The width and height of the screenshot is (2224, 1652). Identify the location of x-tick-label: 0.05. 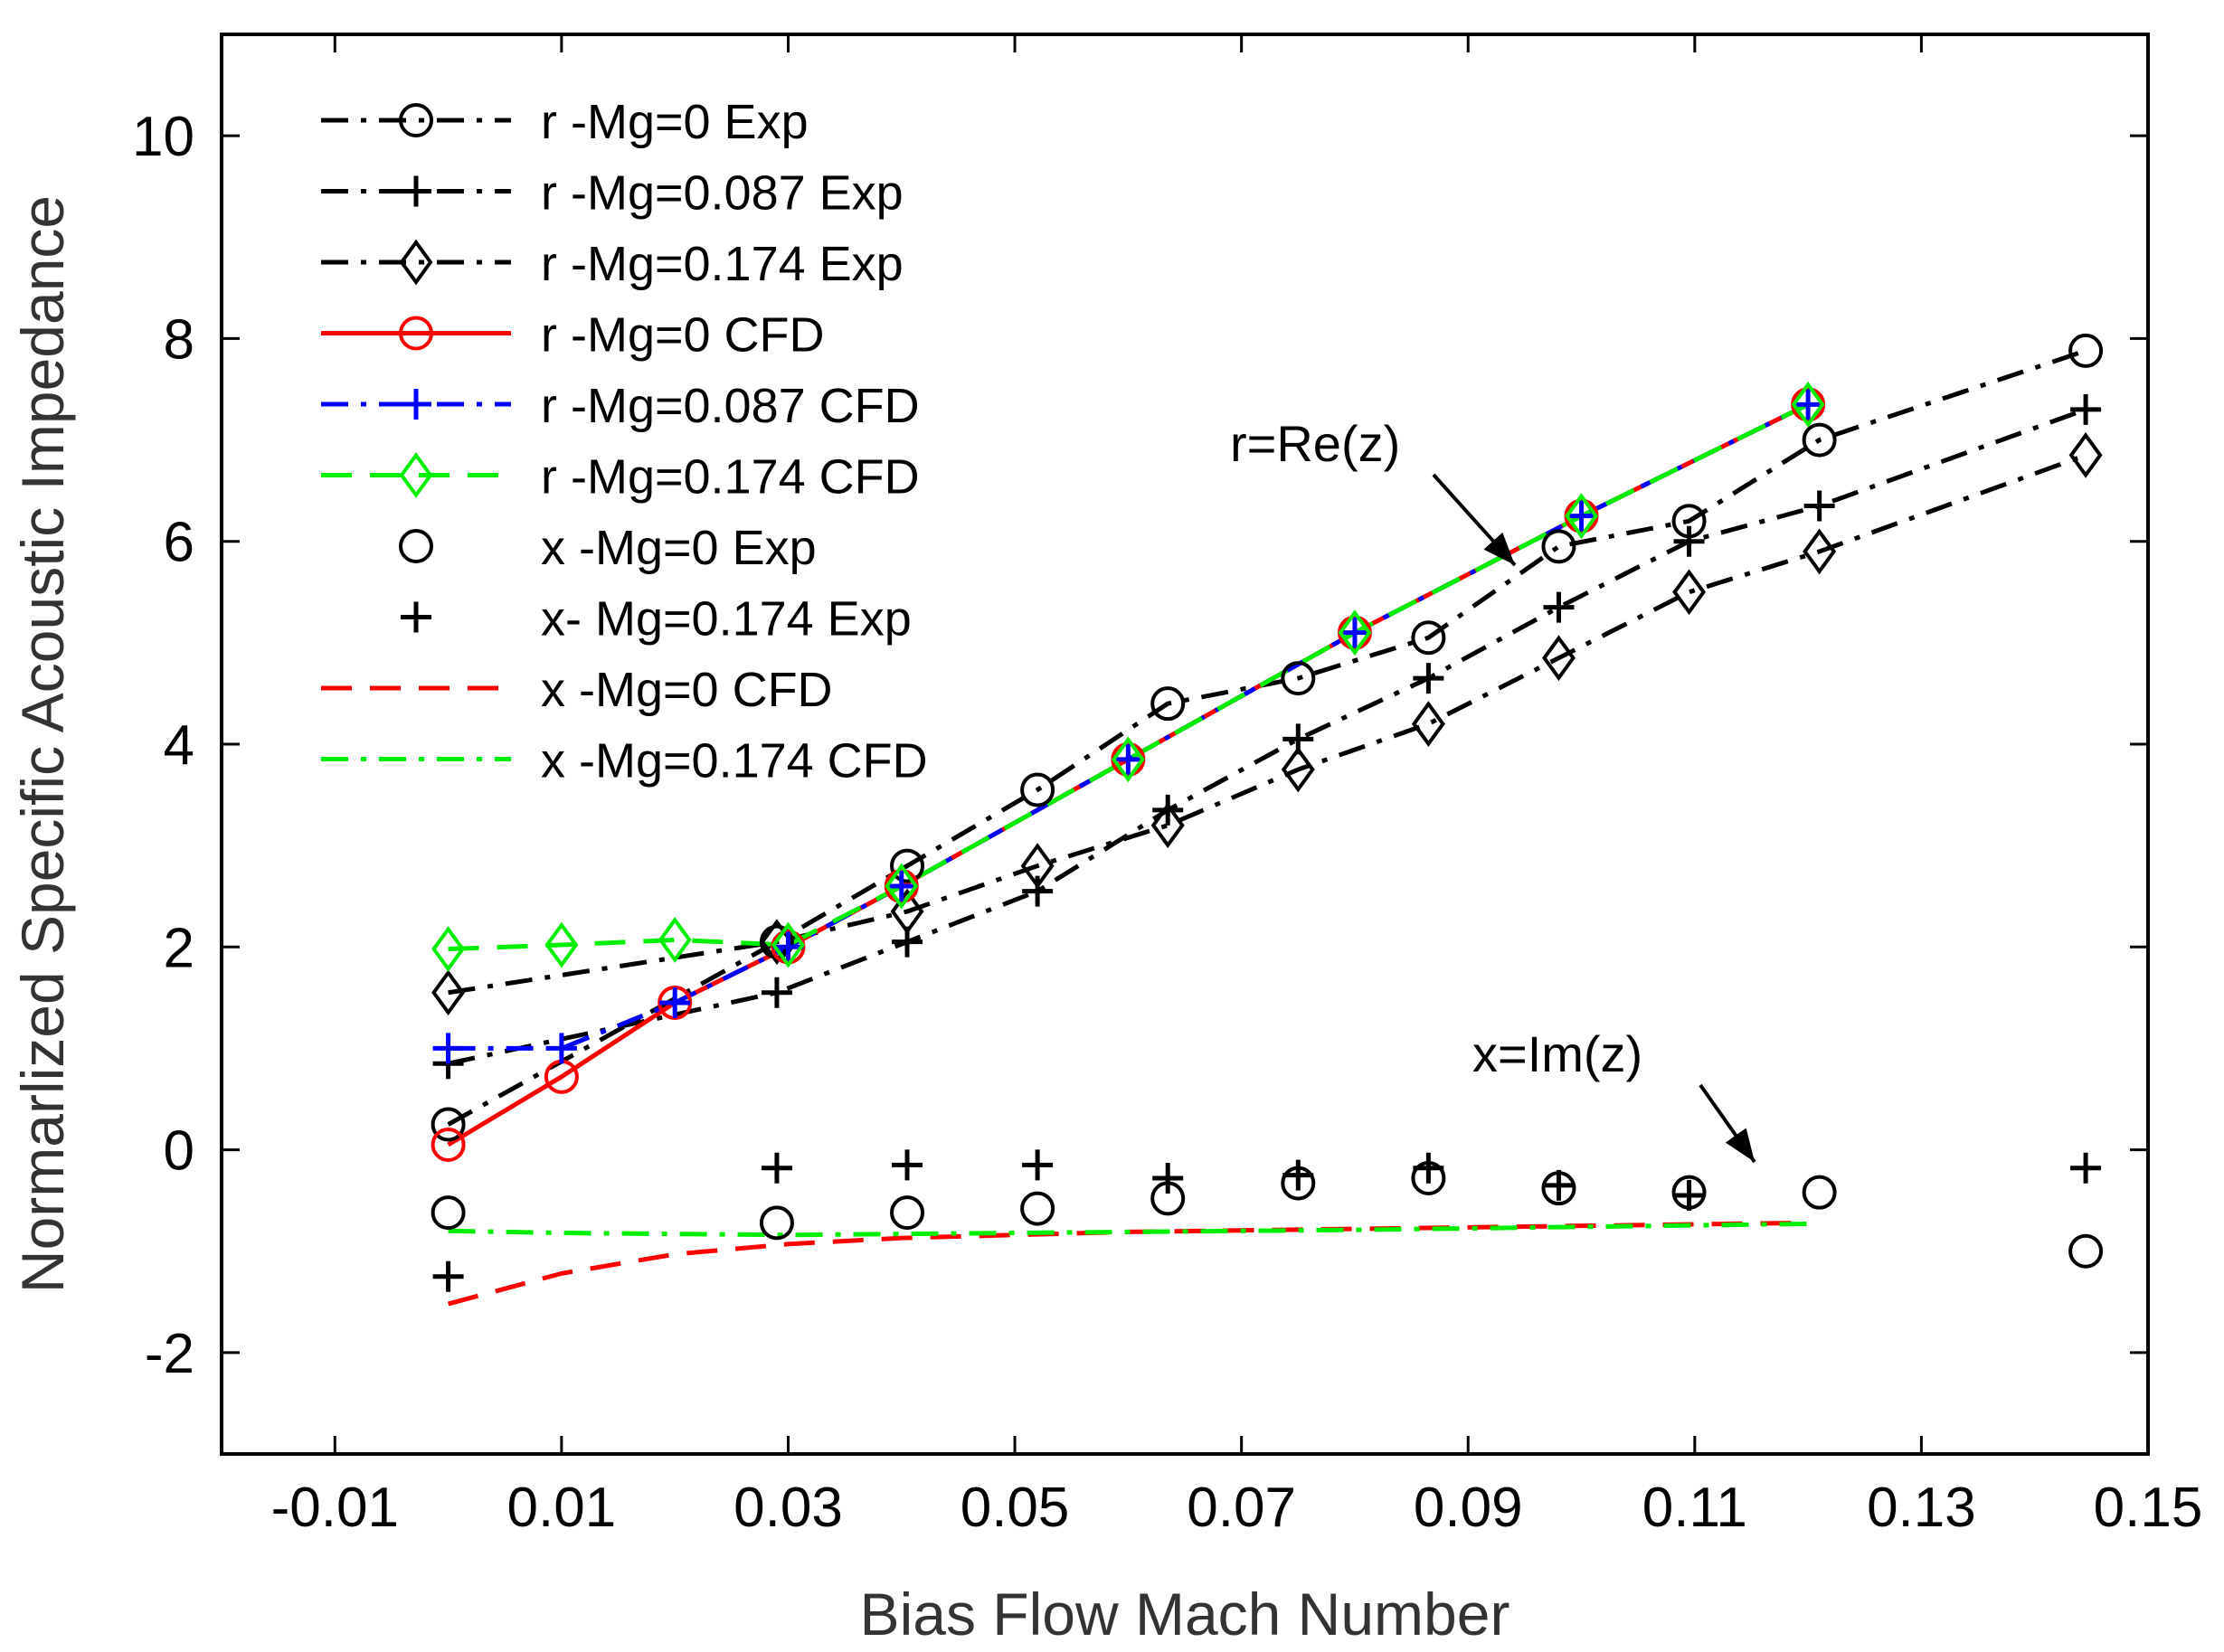
(1016, 1508).